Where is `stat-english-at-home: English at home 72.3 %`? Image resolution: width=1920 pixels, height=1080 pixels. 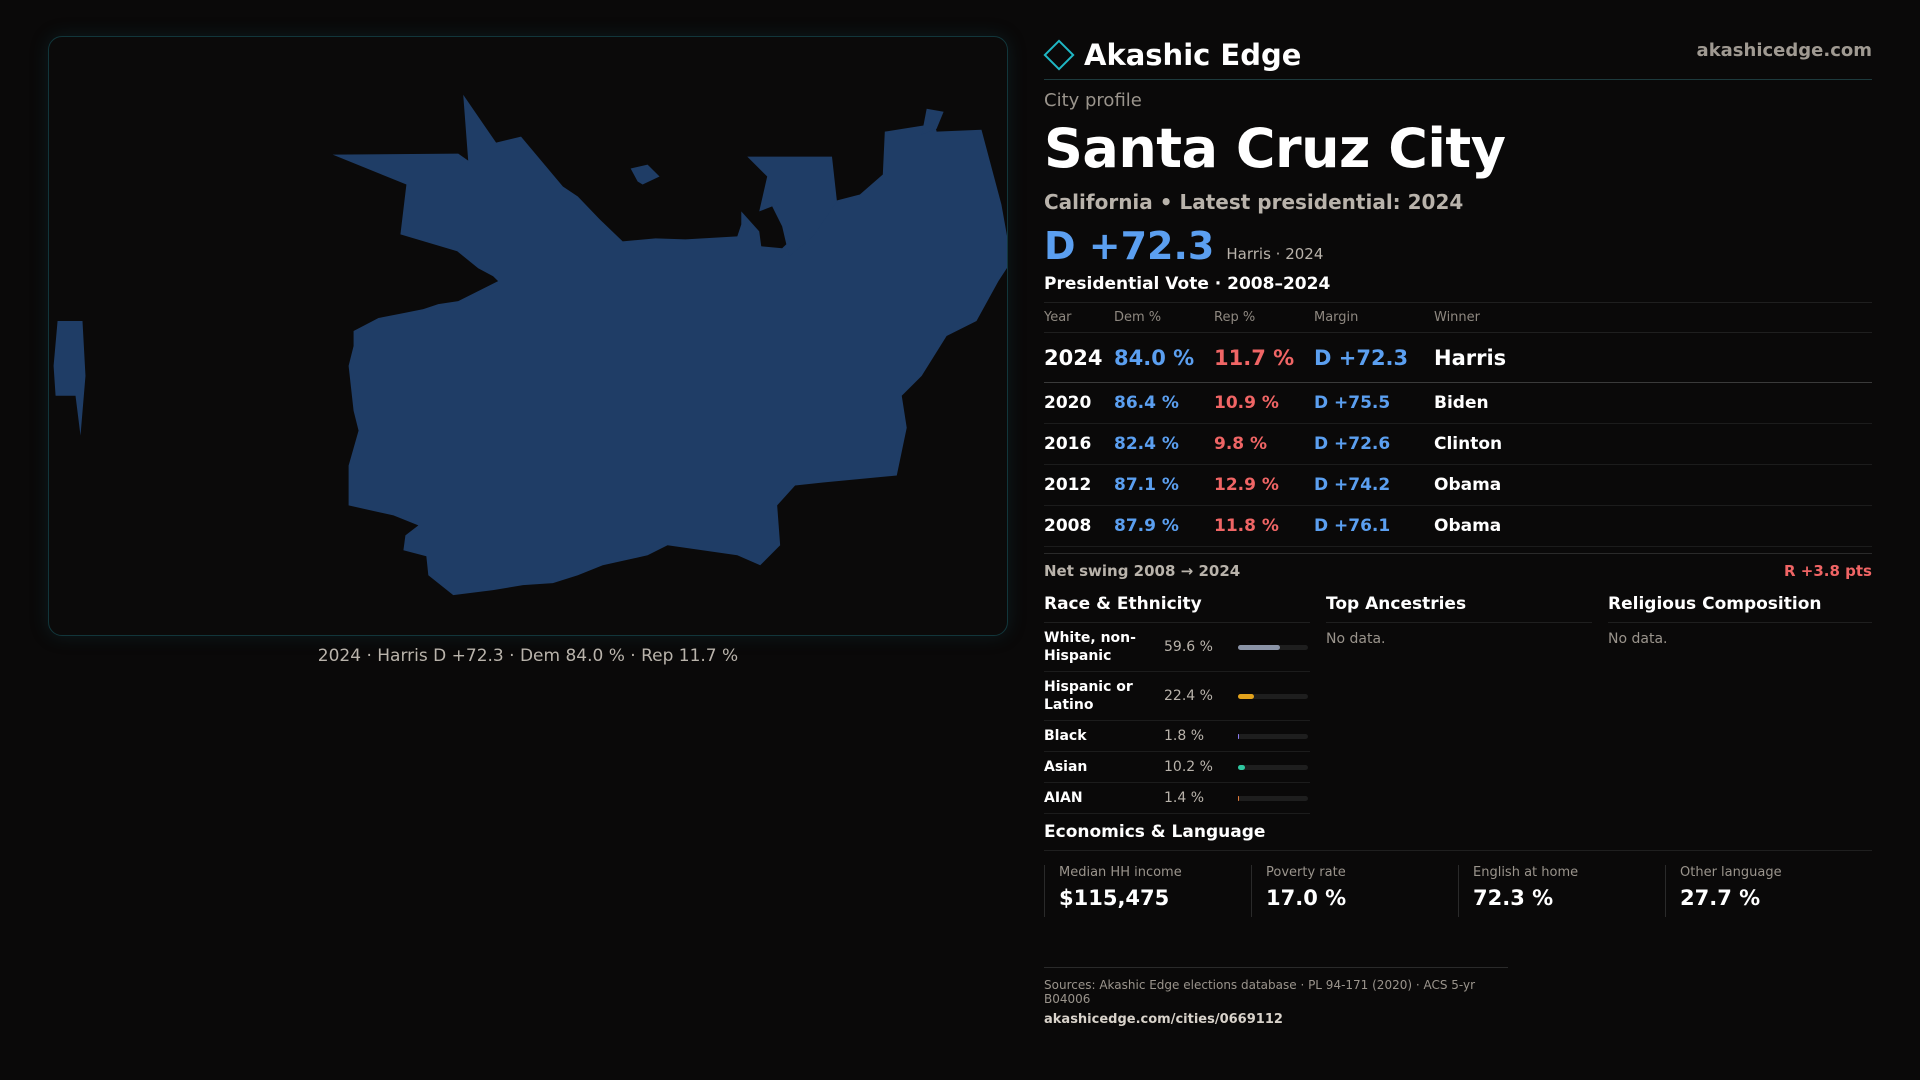 stat-english-at-home: English at home 72.3 % is located at coordinates (1561, 891).